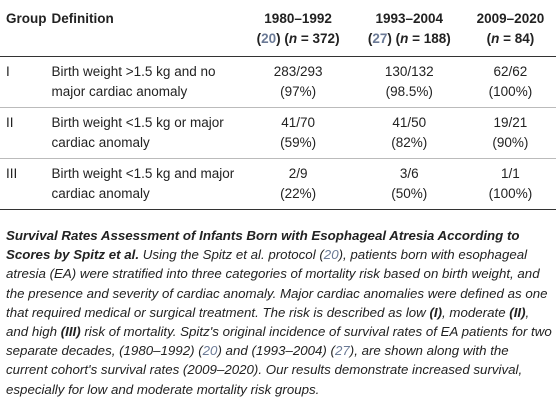 Image resolution: width=556 pixels, height=414 pixels. Describe the element at coordinates (409, 184) in the screenshot. I see `value-cell: 3/6 (50%)` at that location.